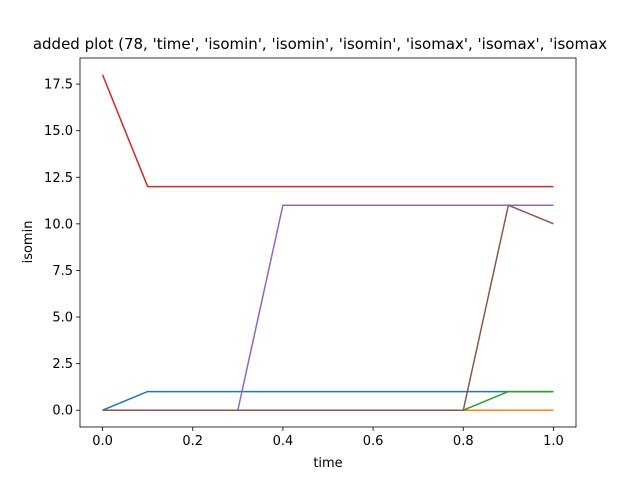 Image resolution: width=640 pixels, height=480 pixels. Describe the element at coordinates (62, 364) in the screenshot. I see `y-tick-label: 2.5` at that location.